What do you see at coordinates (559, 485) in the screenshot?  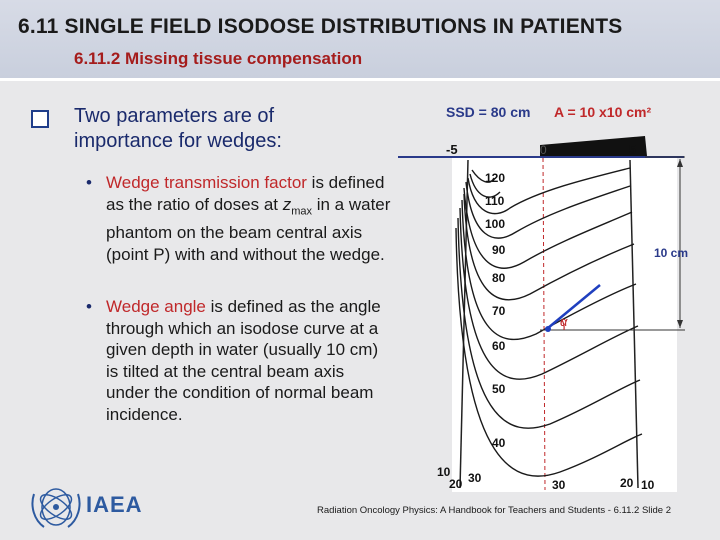 I see `bottom-label-right-30: 30` at bounding box center [559, 485].